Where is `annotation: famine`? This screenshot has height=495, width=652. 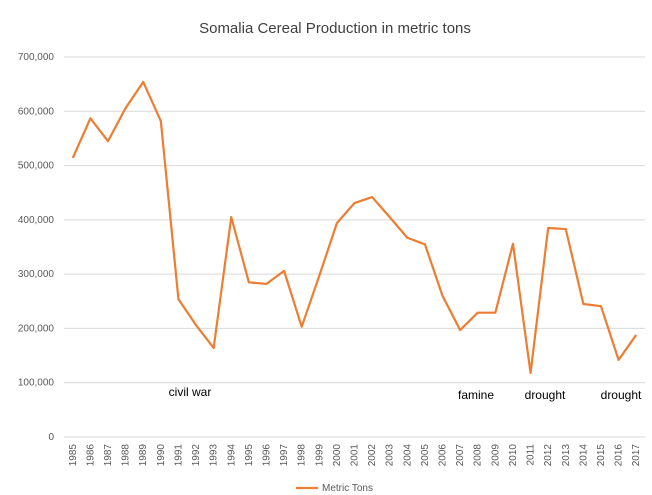
annotation: famine is located at coordinates (476, 395).